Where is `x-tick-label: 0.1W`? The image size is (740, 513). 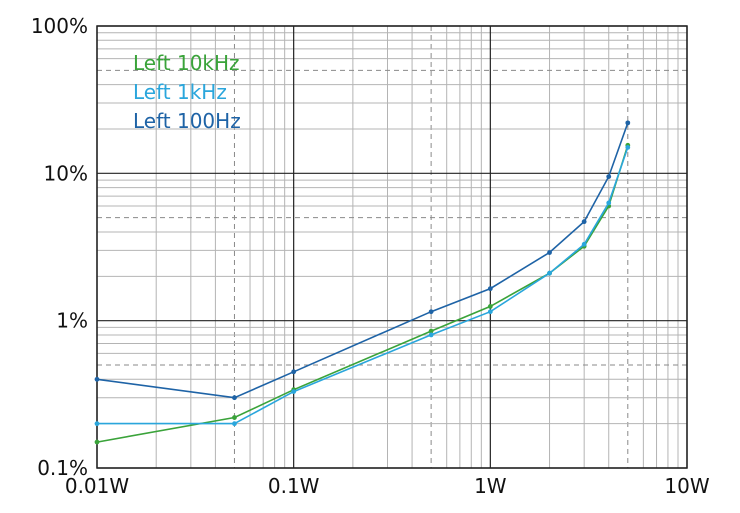
x-tick-label: 0.1W is located at coordinates (294, 486).